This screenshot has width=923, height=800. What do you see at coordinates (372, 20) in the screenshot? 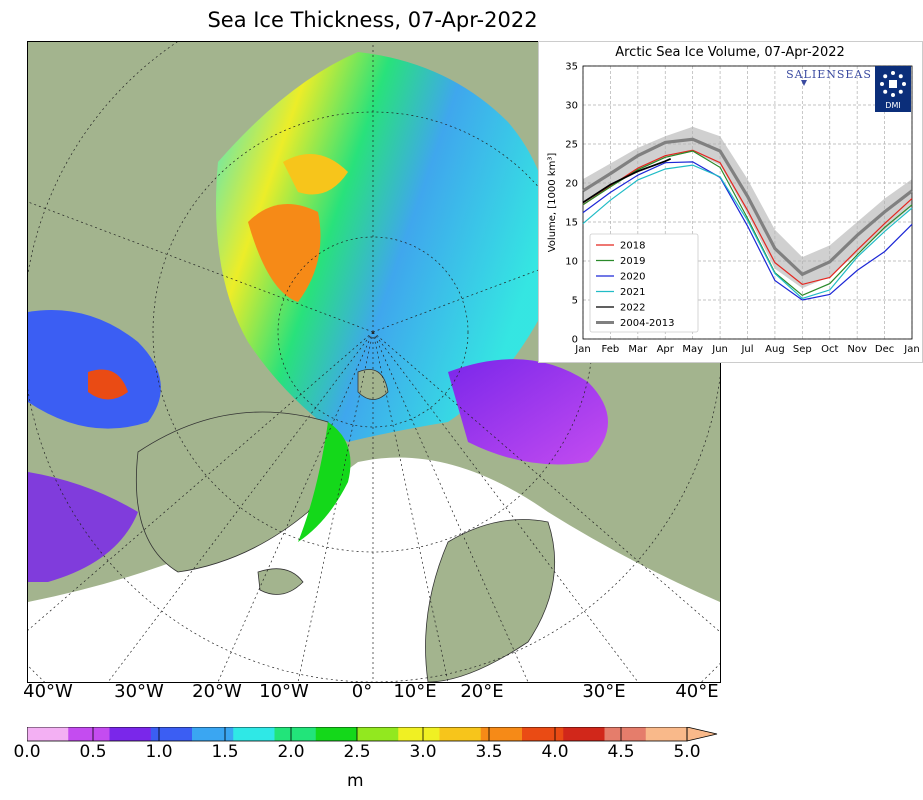
I see `map-title: Sea Ice Thickness, 07-Apr-2022` at bounding box center [372, 20].